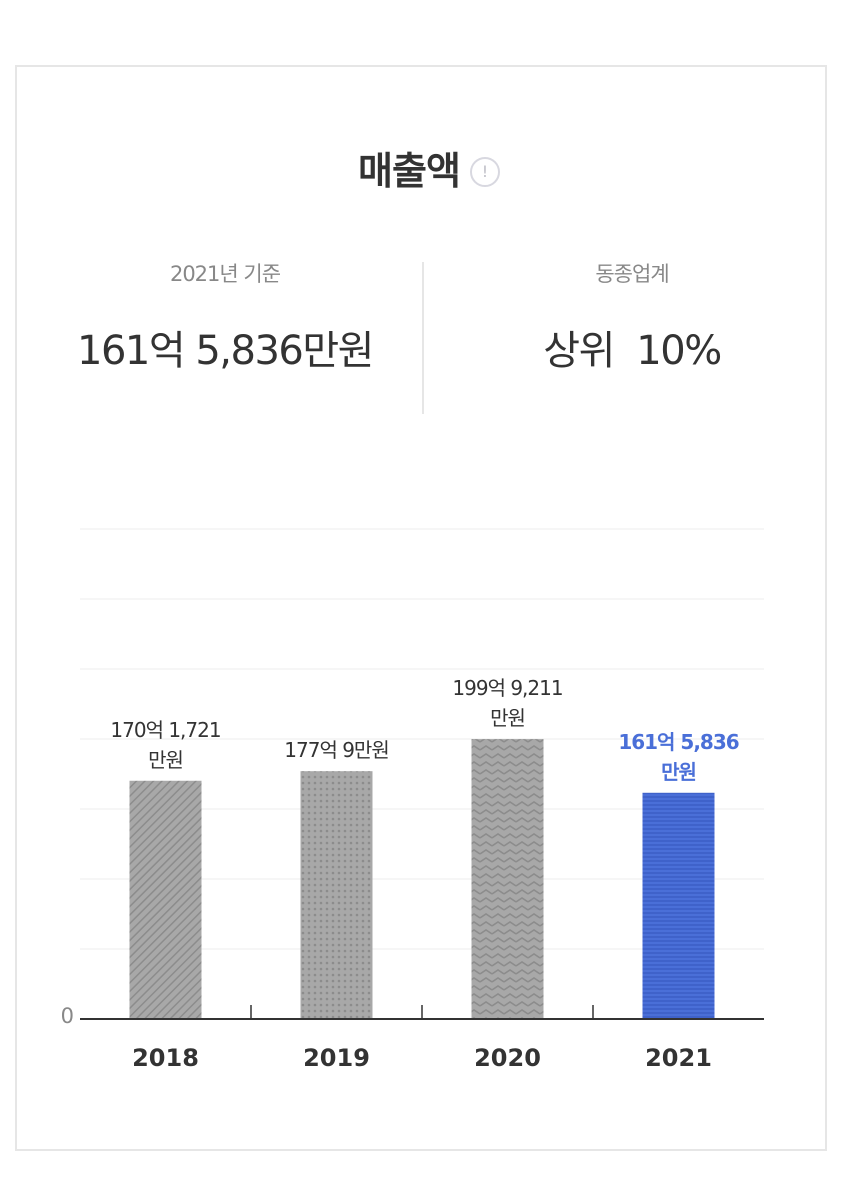 The width and height of the screenshot is (858, 1186). I want to click on stat-base-year: 2021년 기준 161억 5,836만원, so click(225, 317).